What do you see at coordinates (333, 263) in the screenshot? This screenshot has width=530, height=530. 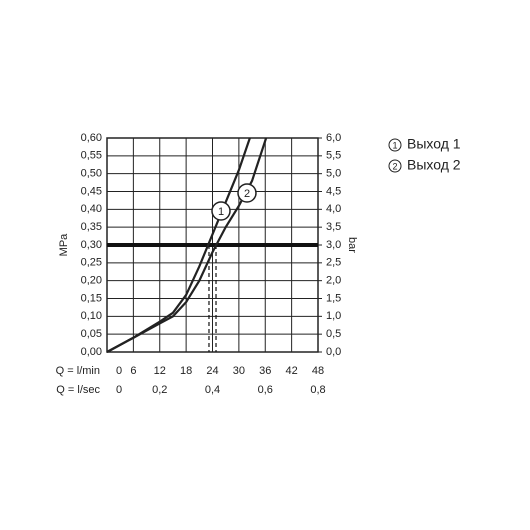 I see `y2-tick-label: 2,5` at bounding box center [333, 263].